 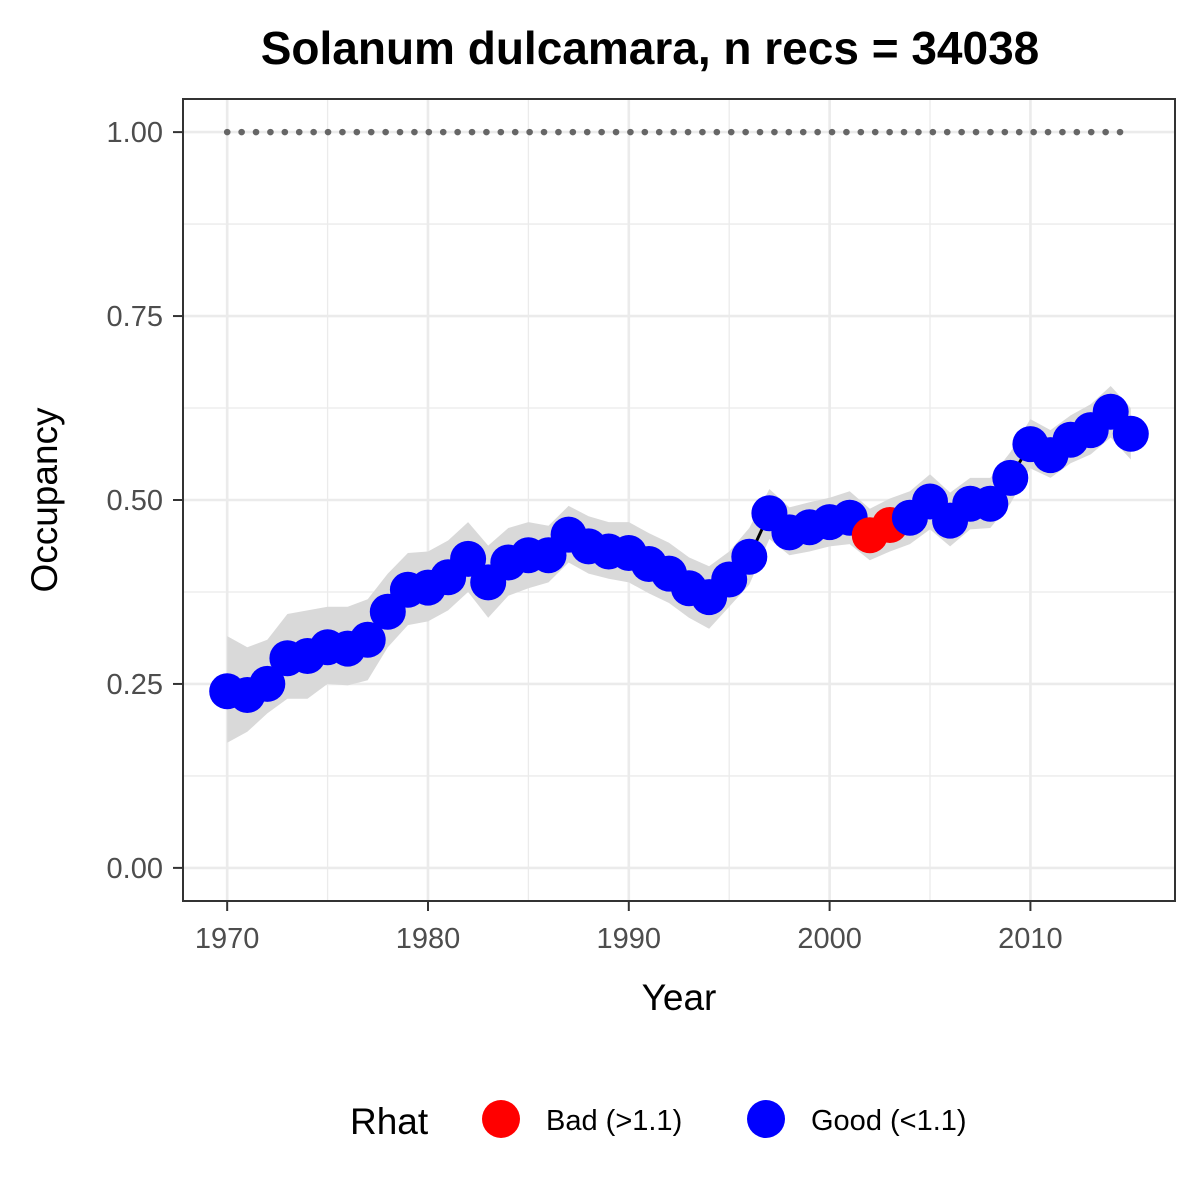 I want to click on y-tick-label: 1.00, so click(x=135, y=133).